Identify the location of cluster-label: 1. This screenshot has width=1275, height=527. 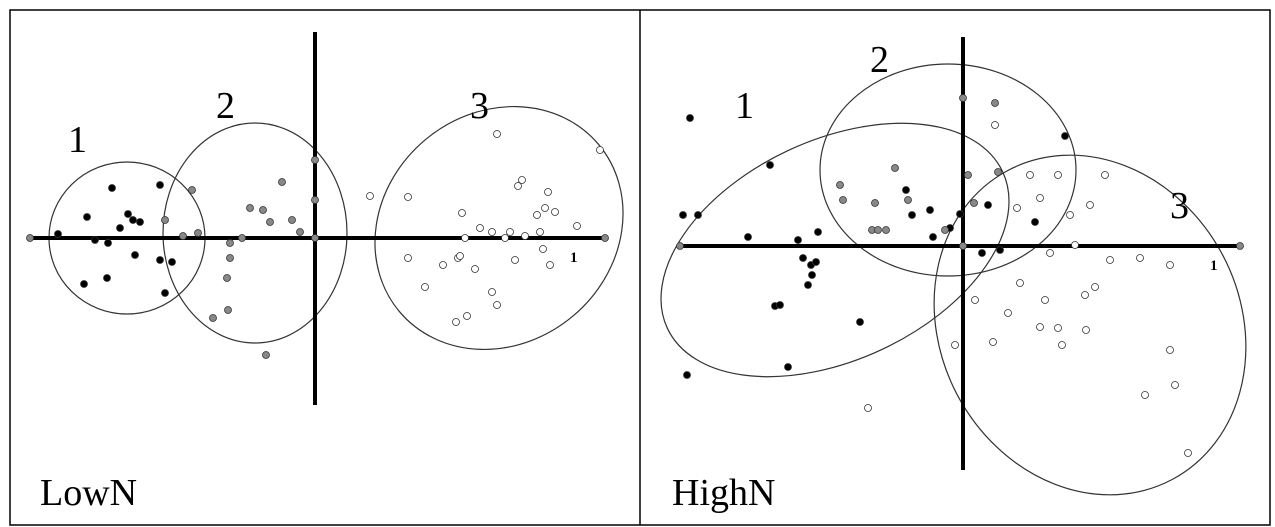
(744, 106).